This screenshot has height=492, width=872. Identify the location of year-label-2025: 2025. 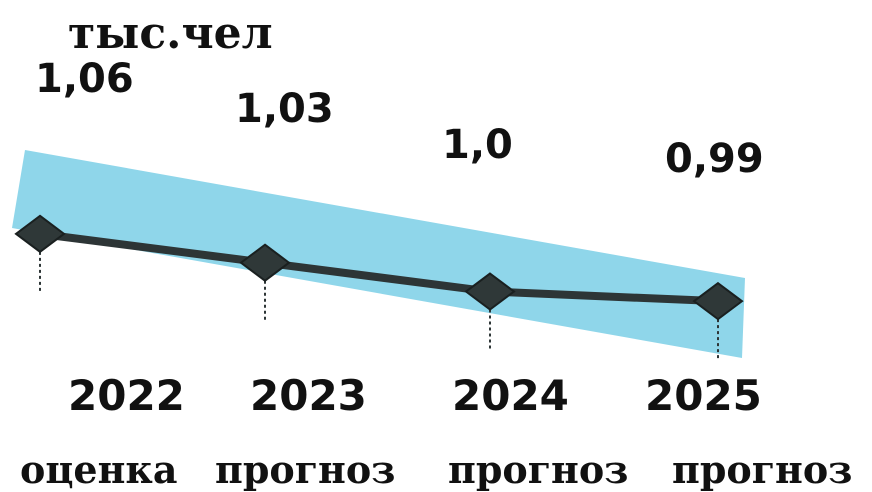
(703, 395).